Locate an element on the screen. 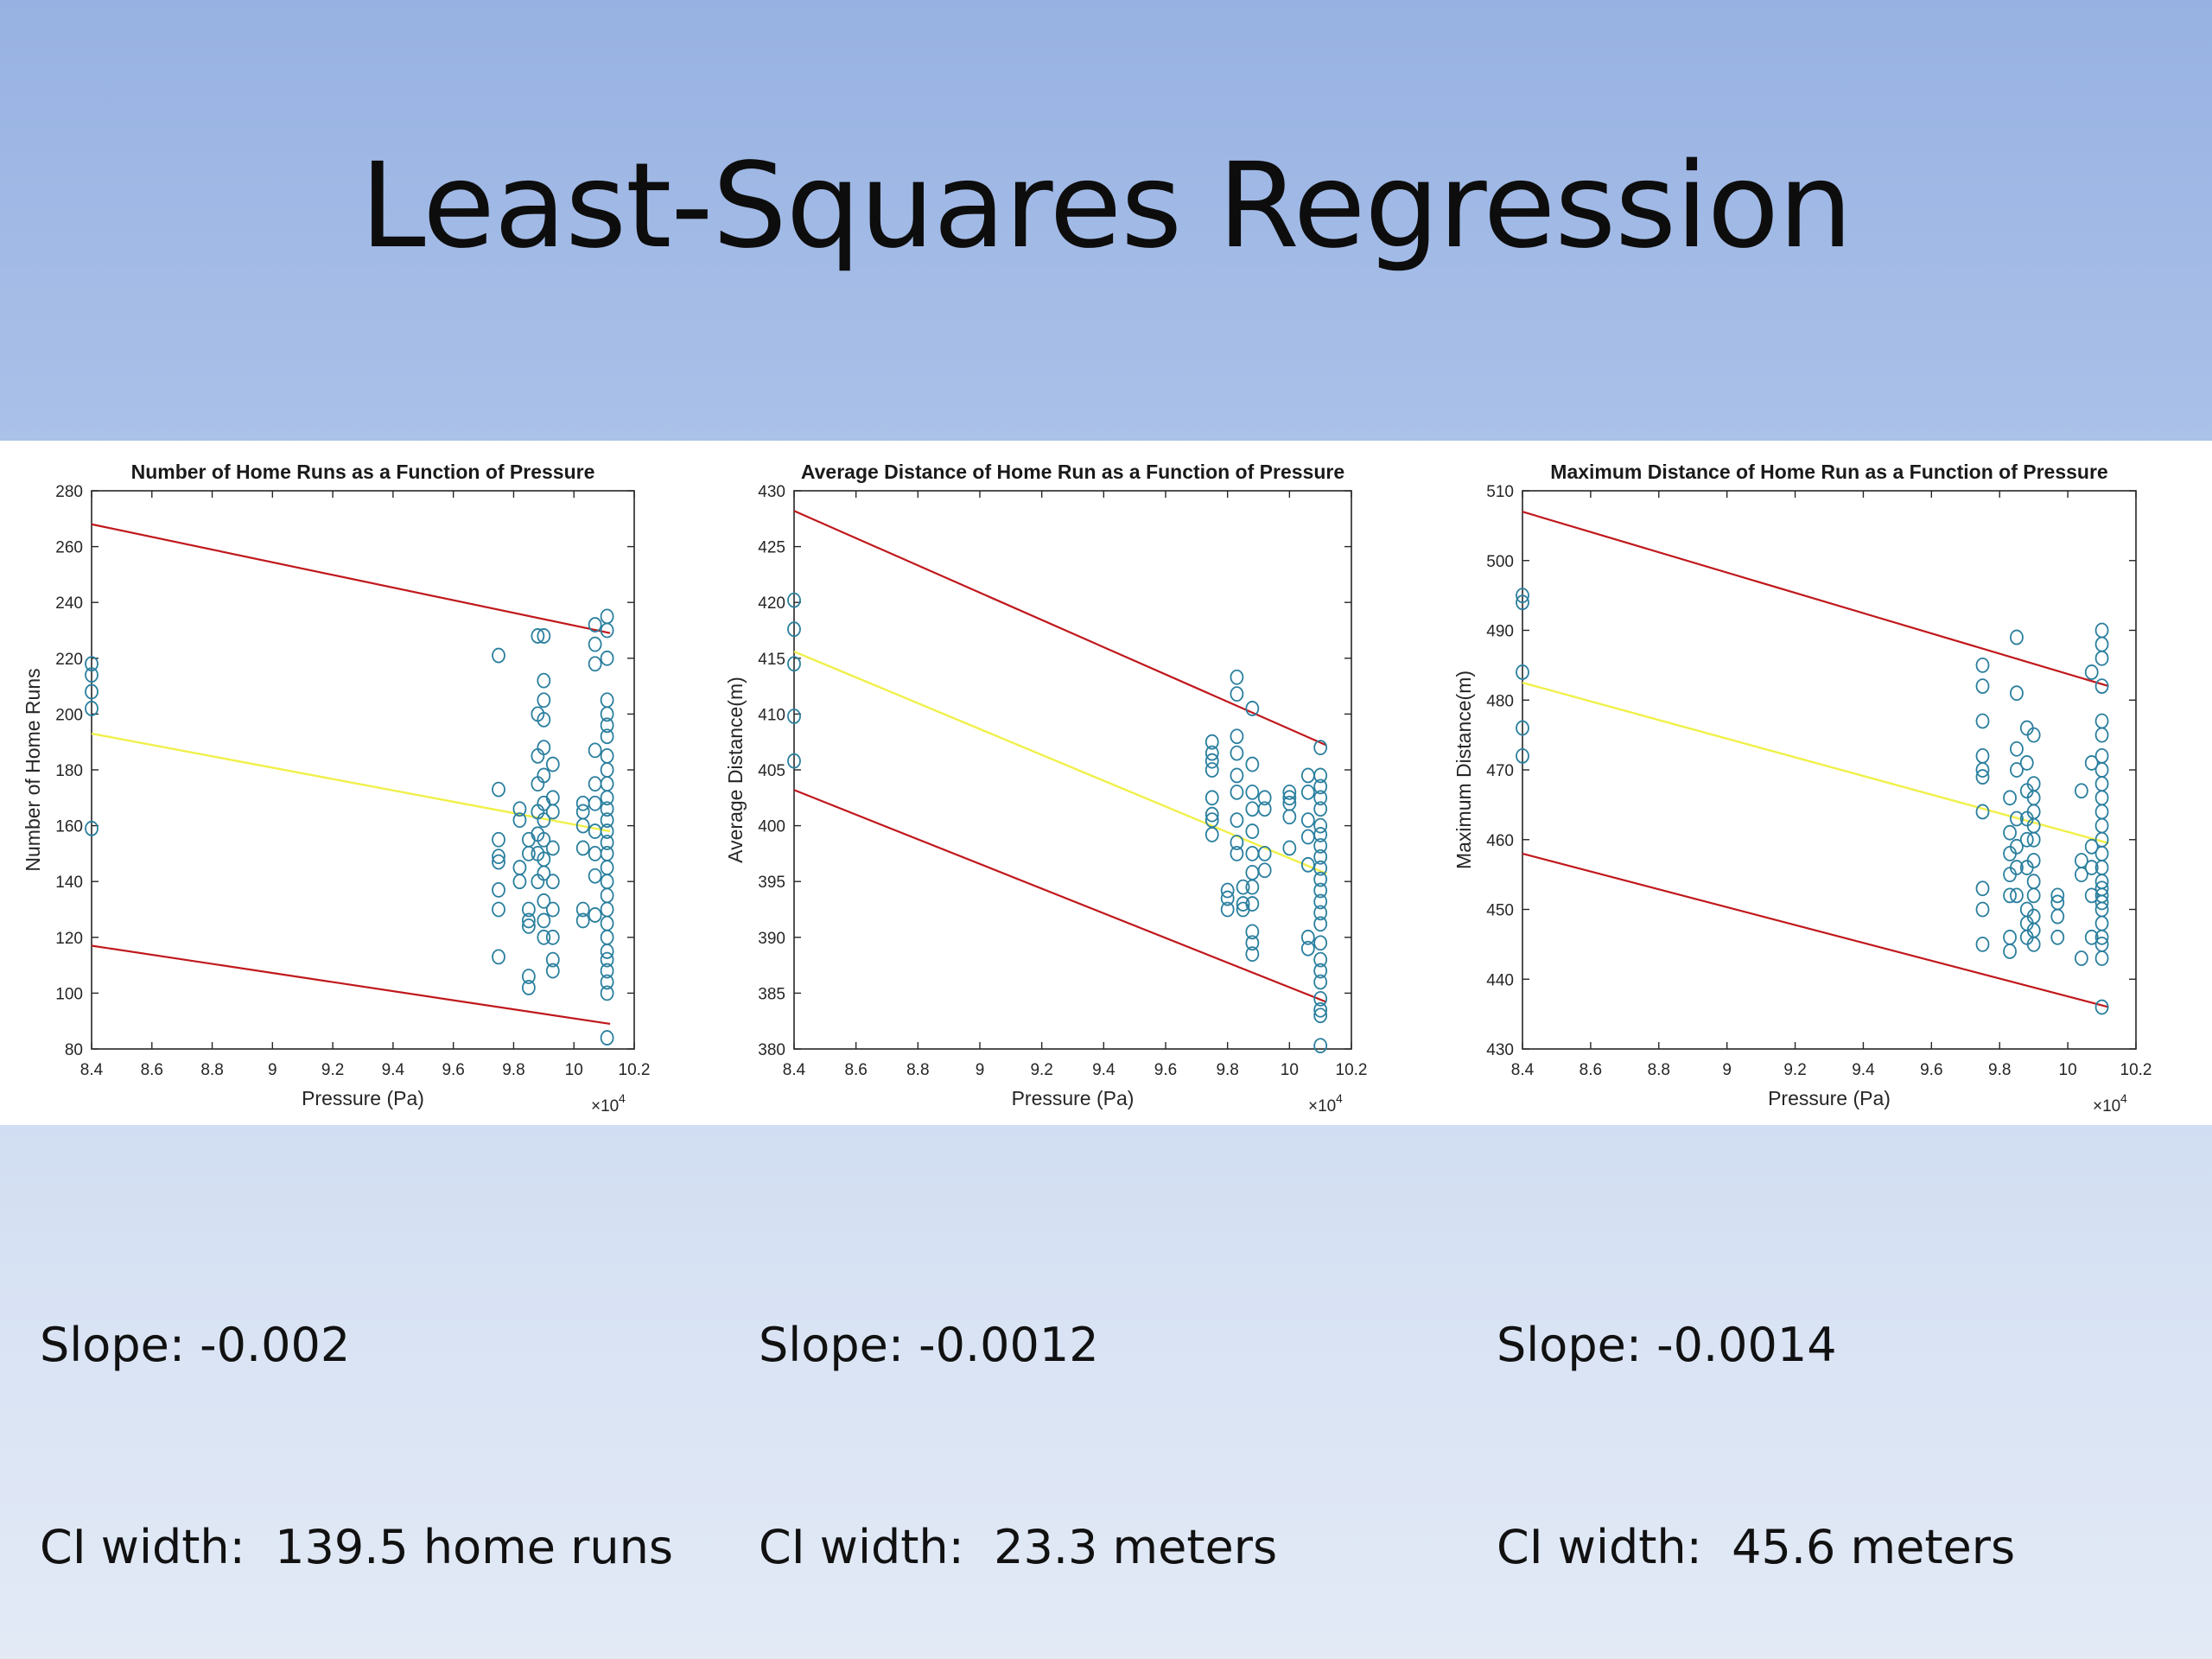 This screenshot has width=2212, height=1659. chart2-y-tick-label: 410 is located at coordinates (771, 715).